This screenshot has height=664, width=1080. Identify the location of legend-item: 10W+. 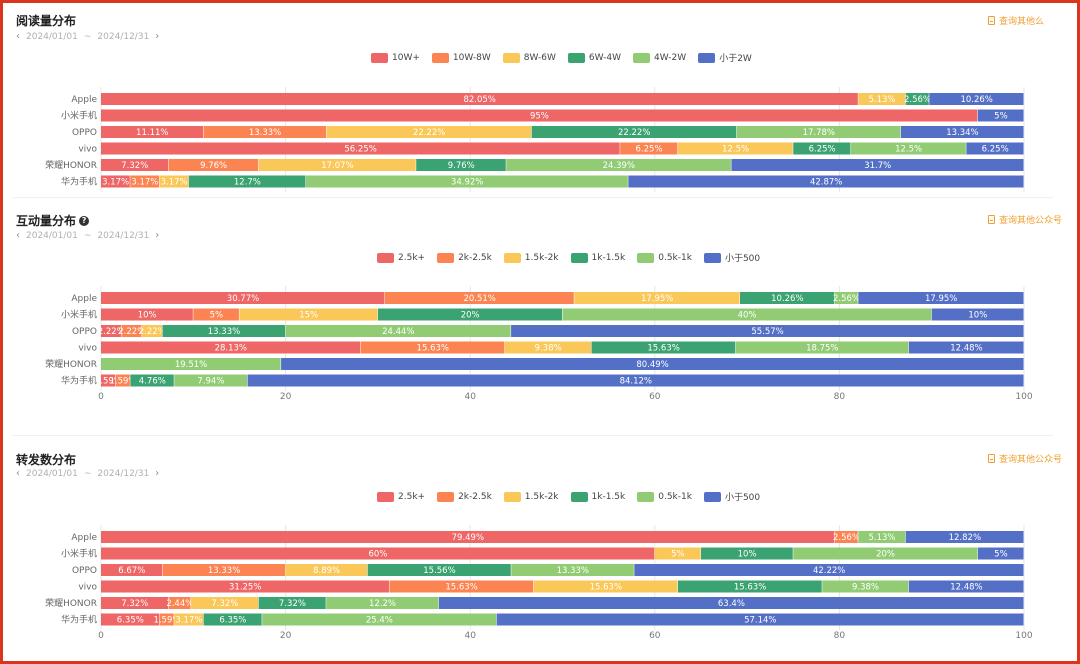
(395, 57).